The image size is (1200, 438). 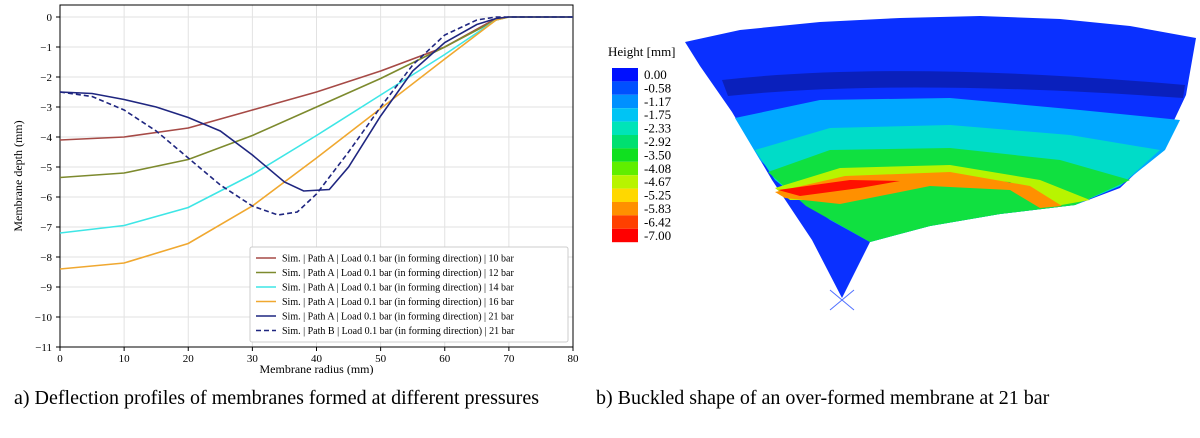 What do you see at coordinates (574, 359) in the screenshot?
I see `x-tick-label: 80` at bounding box center [574, 359].